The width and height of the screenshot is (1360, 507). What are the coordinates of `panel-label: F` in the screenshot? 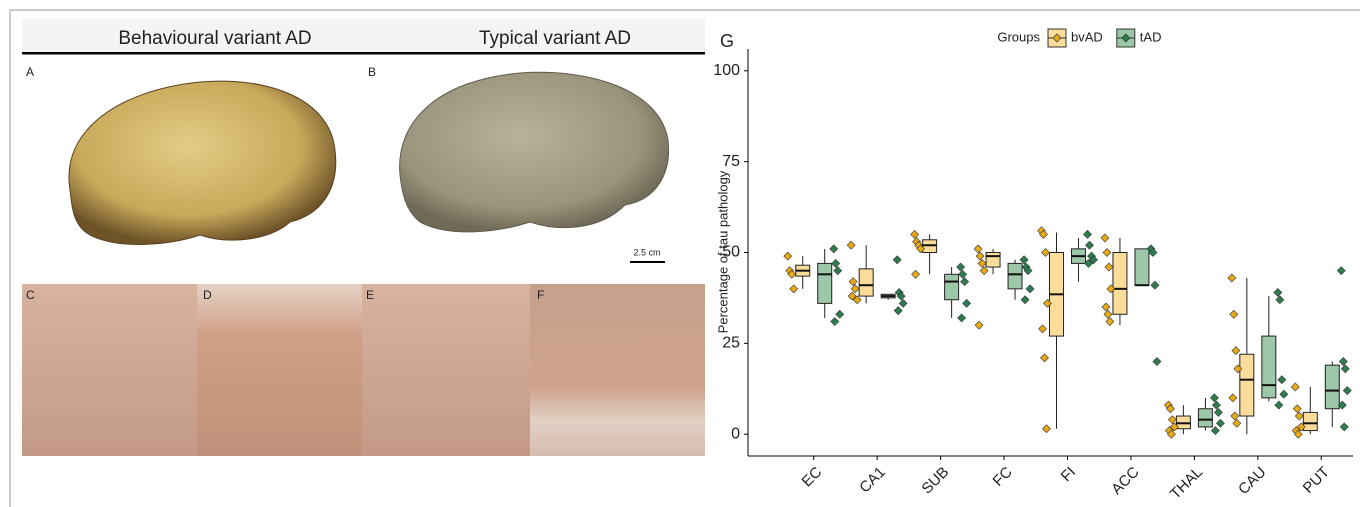 It's located at (540, 295).